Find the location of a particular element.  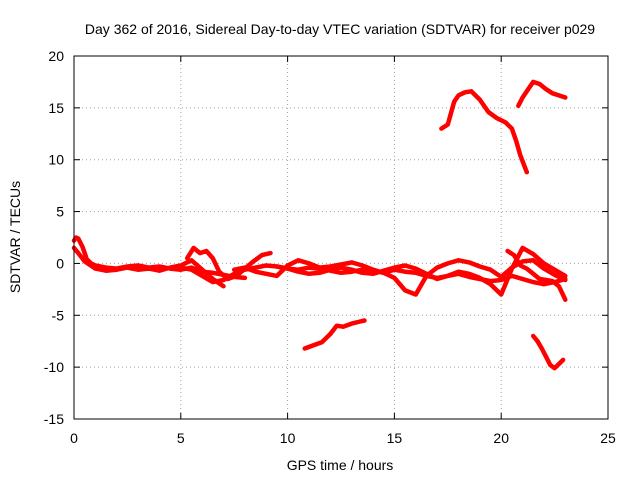

y-tick-label: -5 is located at coordinates (58, 315).